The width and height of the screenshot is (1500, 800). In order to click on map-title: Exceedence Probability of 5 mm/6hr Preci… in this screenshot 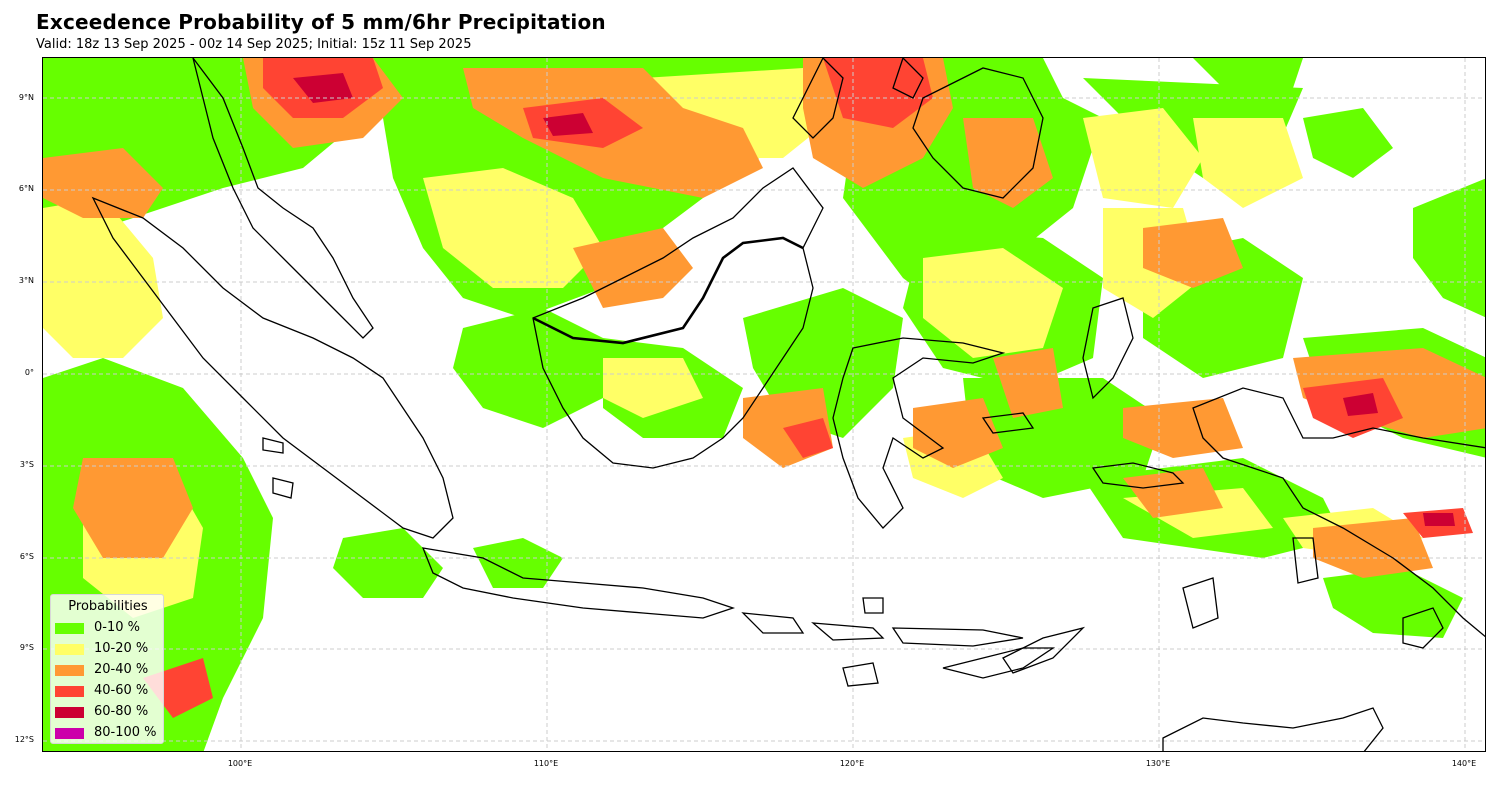, I will do `click(321, 22)`.